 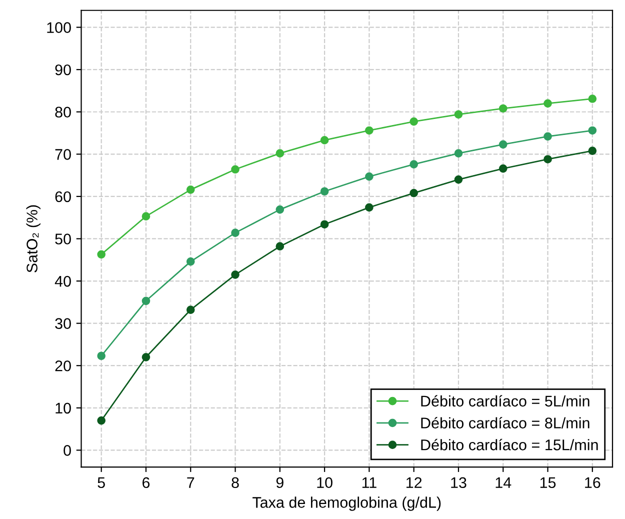 I want to click on legend-label: Débito cardíaco = 5L/min, so click(x=505, y=401).